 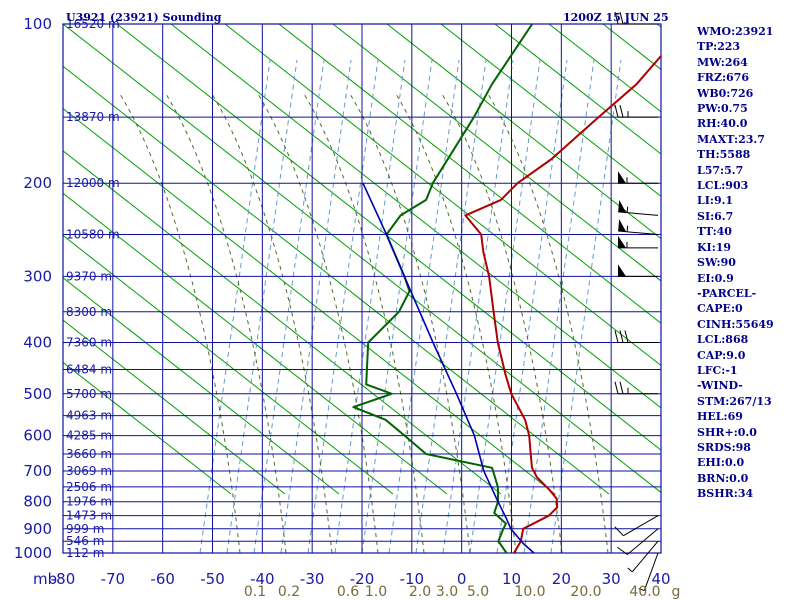 I want to click on height-label: 4285 m, so click(x=89, y=436).